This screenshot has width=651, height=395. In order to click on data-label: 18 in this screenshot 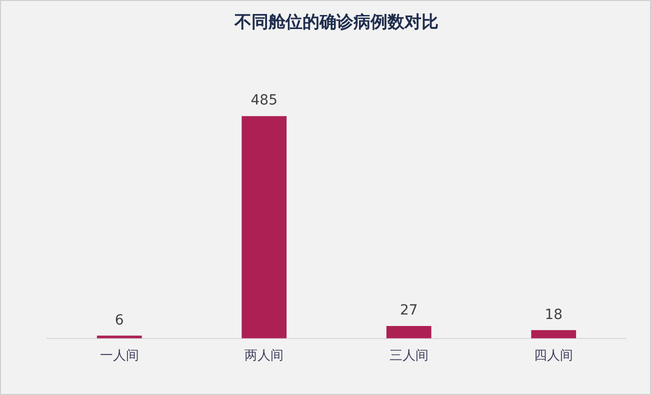, I will do `click(553, 314)`.